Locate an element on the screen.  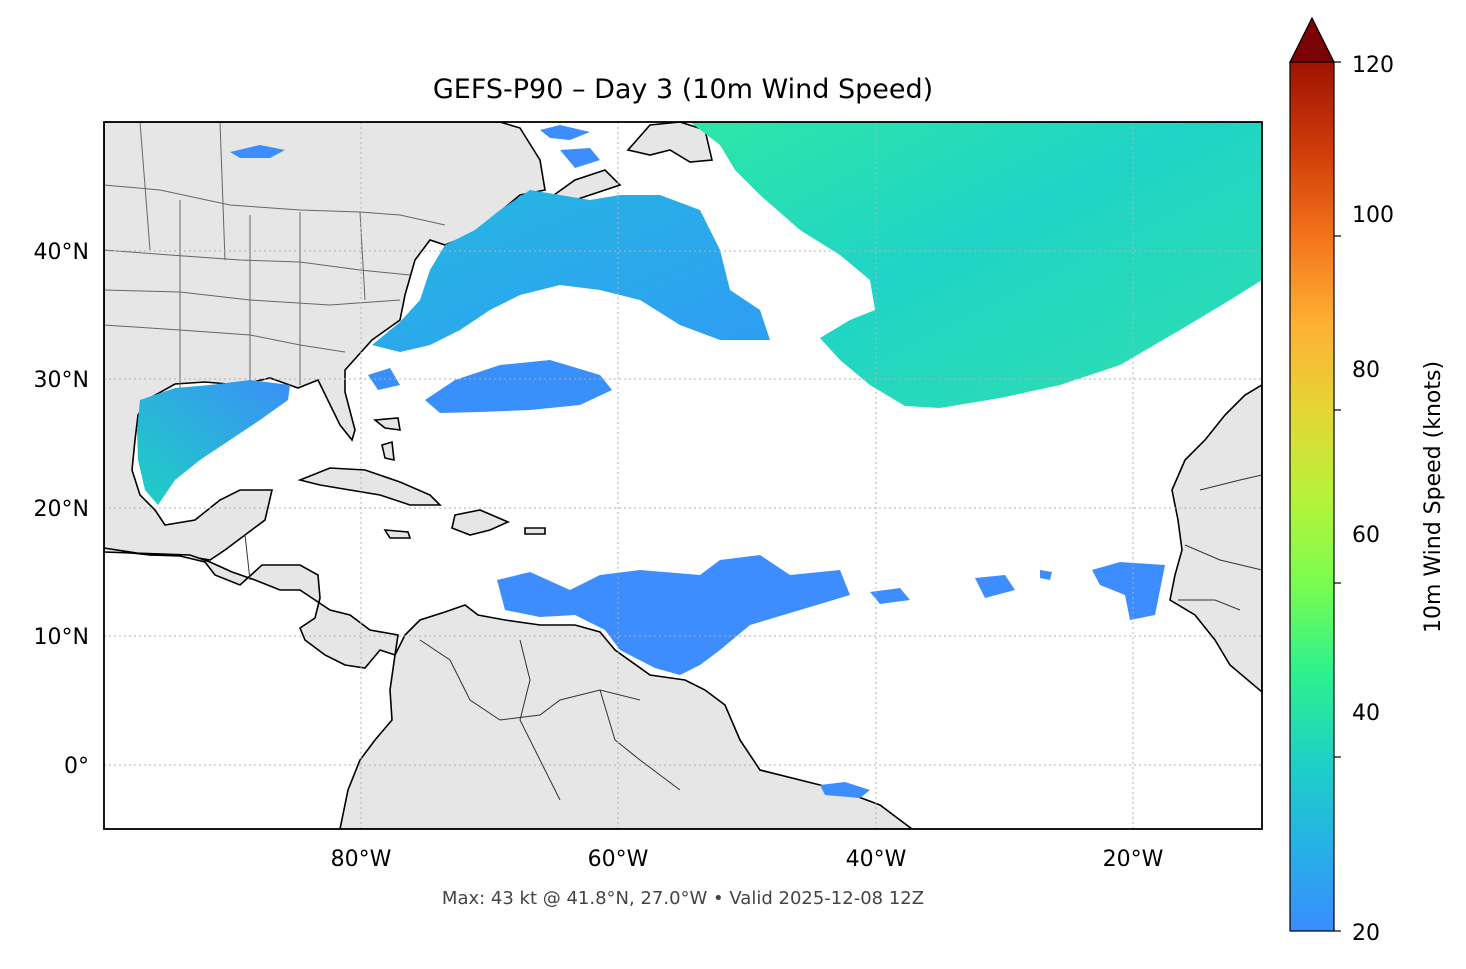
lon-tick-label-2: 40°W is located at coordinates (876, 859).